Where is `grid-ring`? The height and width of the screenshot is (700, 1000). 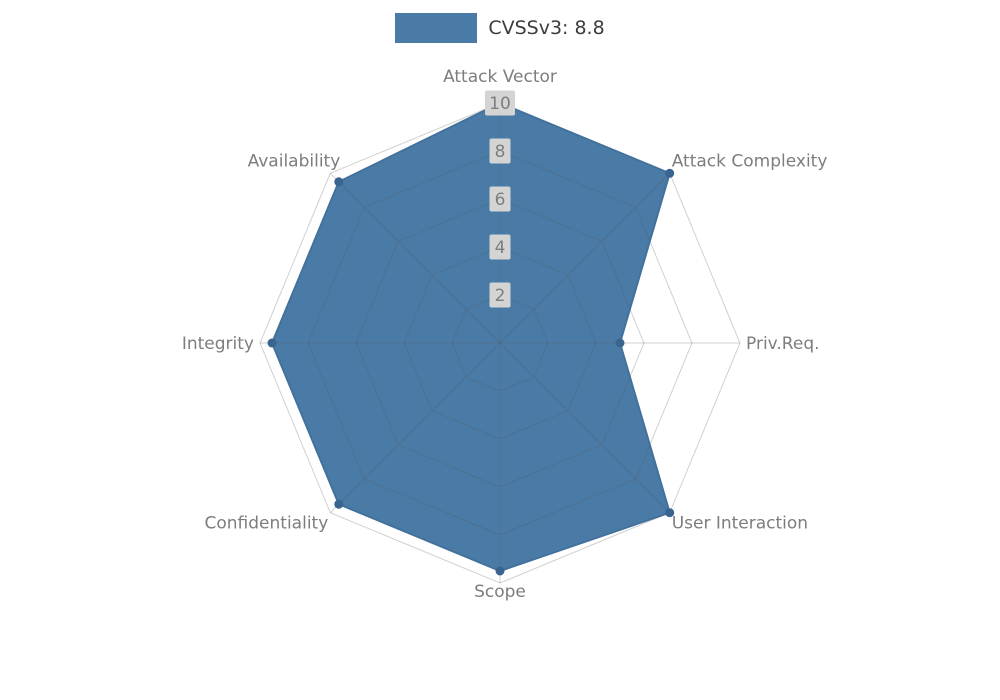
grid-ring is located at coordinates (500, 343).